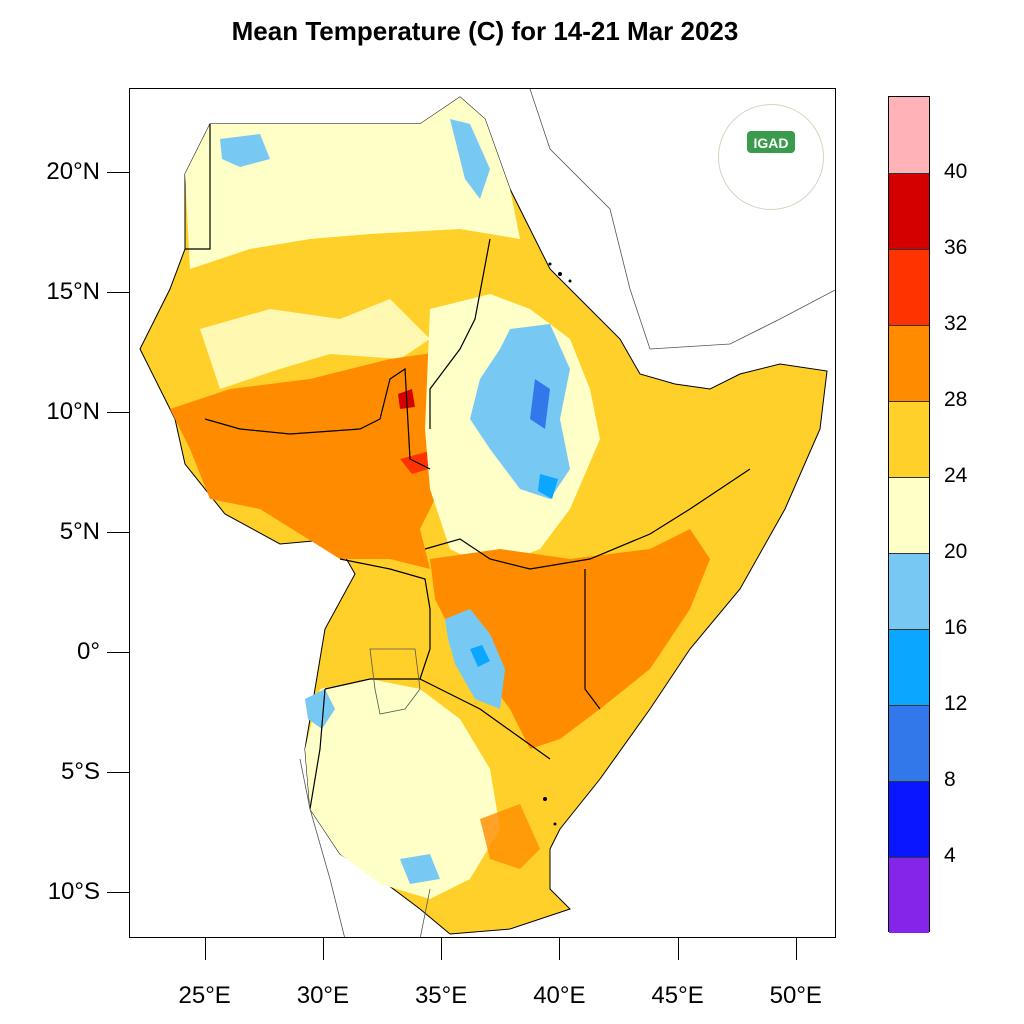 This screenshot has width=1024, height=1024. I want to click on colorbar-label: 28, so click(956, 399).